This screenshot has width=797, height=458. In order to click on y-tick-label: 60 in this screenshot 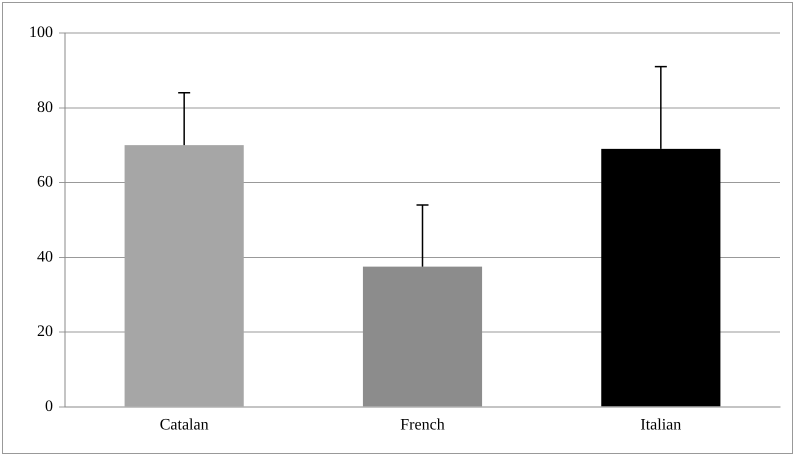, I will do `click(45, 182)`.